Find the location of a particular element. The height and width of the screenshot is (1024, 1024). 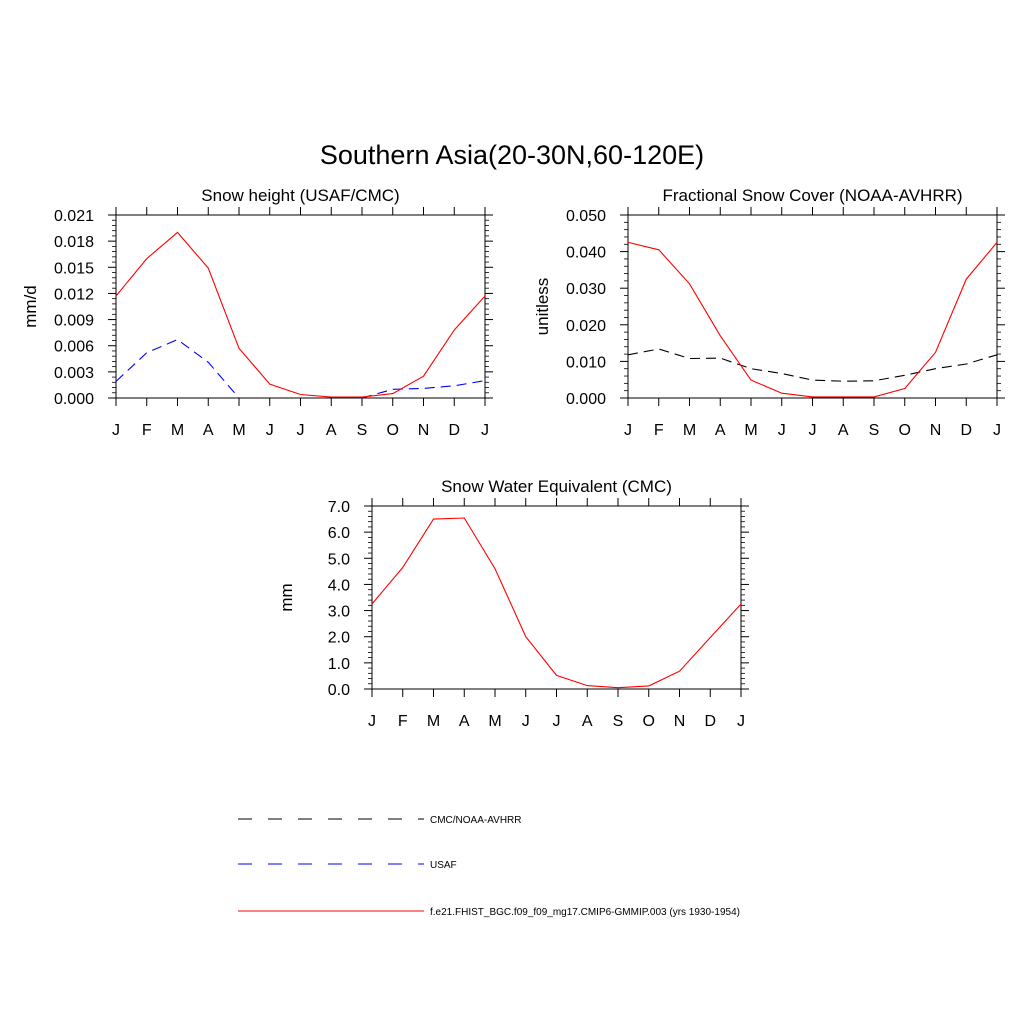

panel-title: Snow Water Equivalent (CMC) is located at coordinates (556, 486).